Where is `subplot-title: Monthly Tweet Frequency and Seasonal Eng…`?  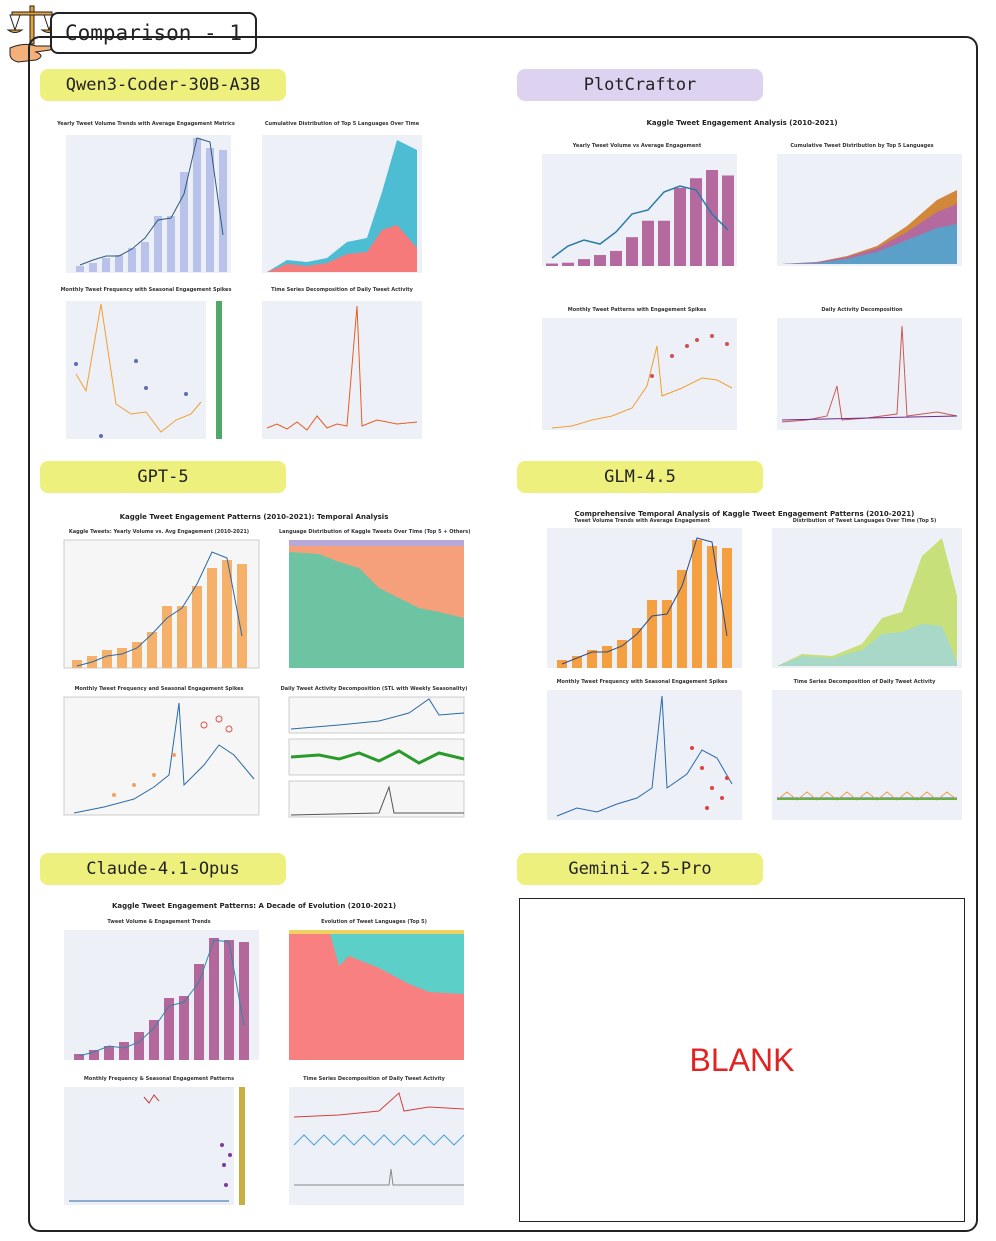 subplot-title: Monthly Tweet Frequency and Seasonal Eng… is located at coordinates (159, 689).